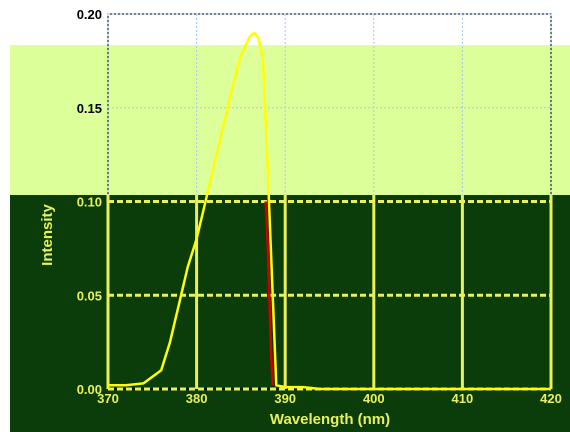 This screenshot has width=570, height=432. What do you see at coordinates (463, 398) in the screenshot?
I see `x-tick-label: 410` at bounding box center [463, 398].